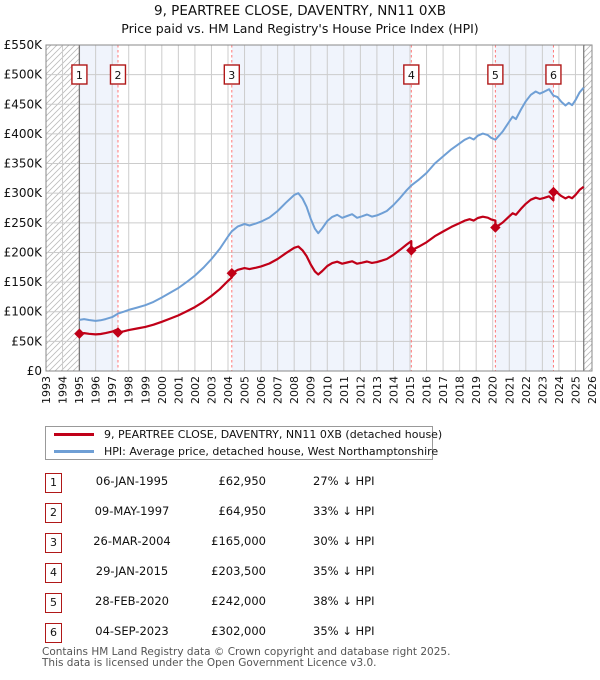  Describe the element at coordinates (79, 75) in the screenshot. I see `svg-text: 1` at that location.